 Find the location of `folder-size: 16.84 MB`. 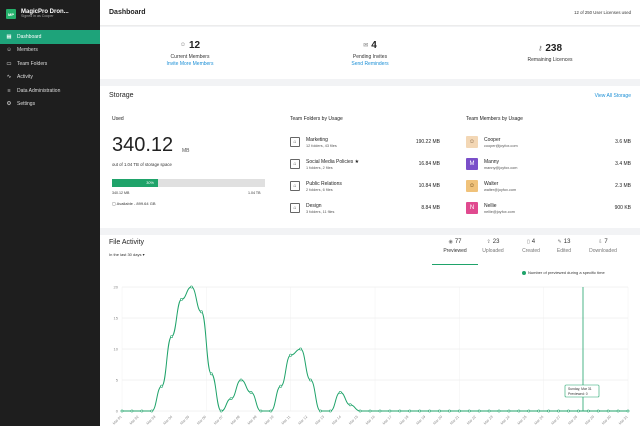

folder-size: 16.84 MB is located at coordinates (429, 164).